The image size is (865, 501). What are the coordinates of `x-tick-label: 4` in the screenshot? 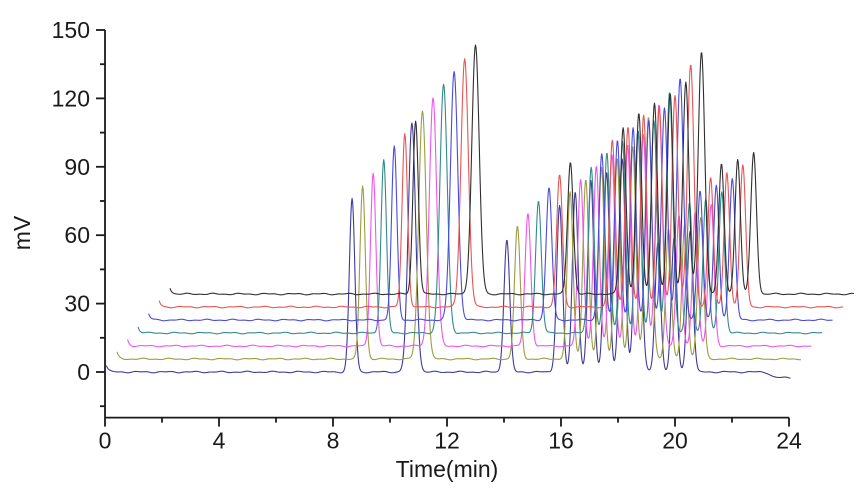 It's located at (219, 441).